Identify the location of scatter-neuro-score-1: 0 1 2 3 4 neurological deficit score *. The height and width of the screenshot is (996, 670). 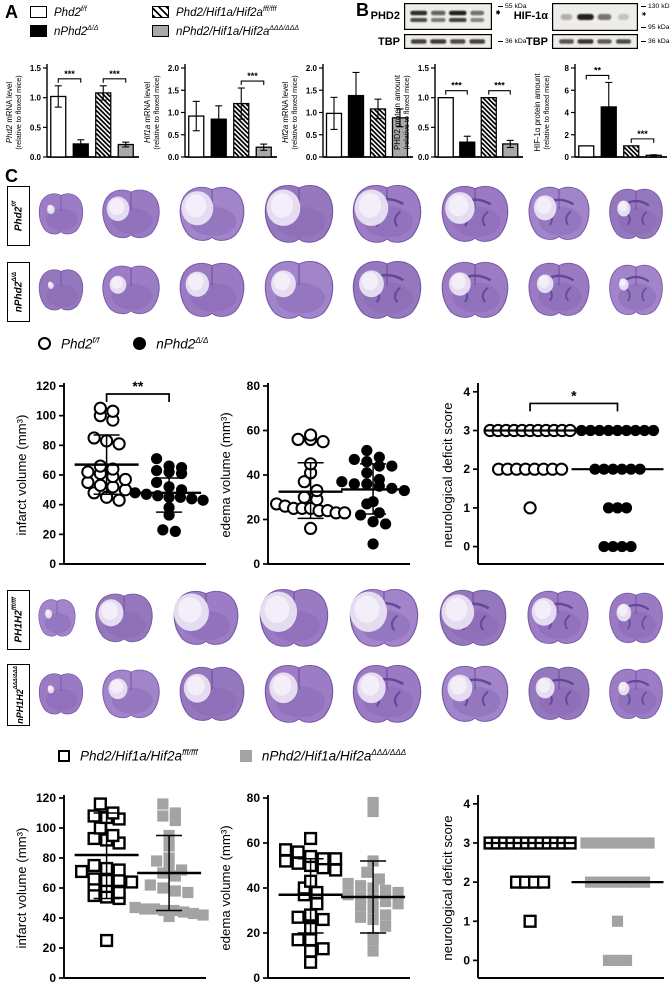
(553, 472).